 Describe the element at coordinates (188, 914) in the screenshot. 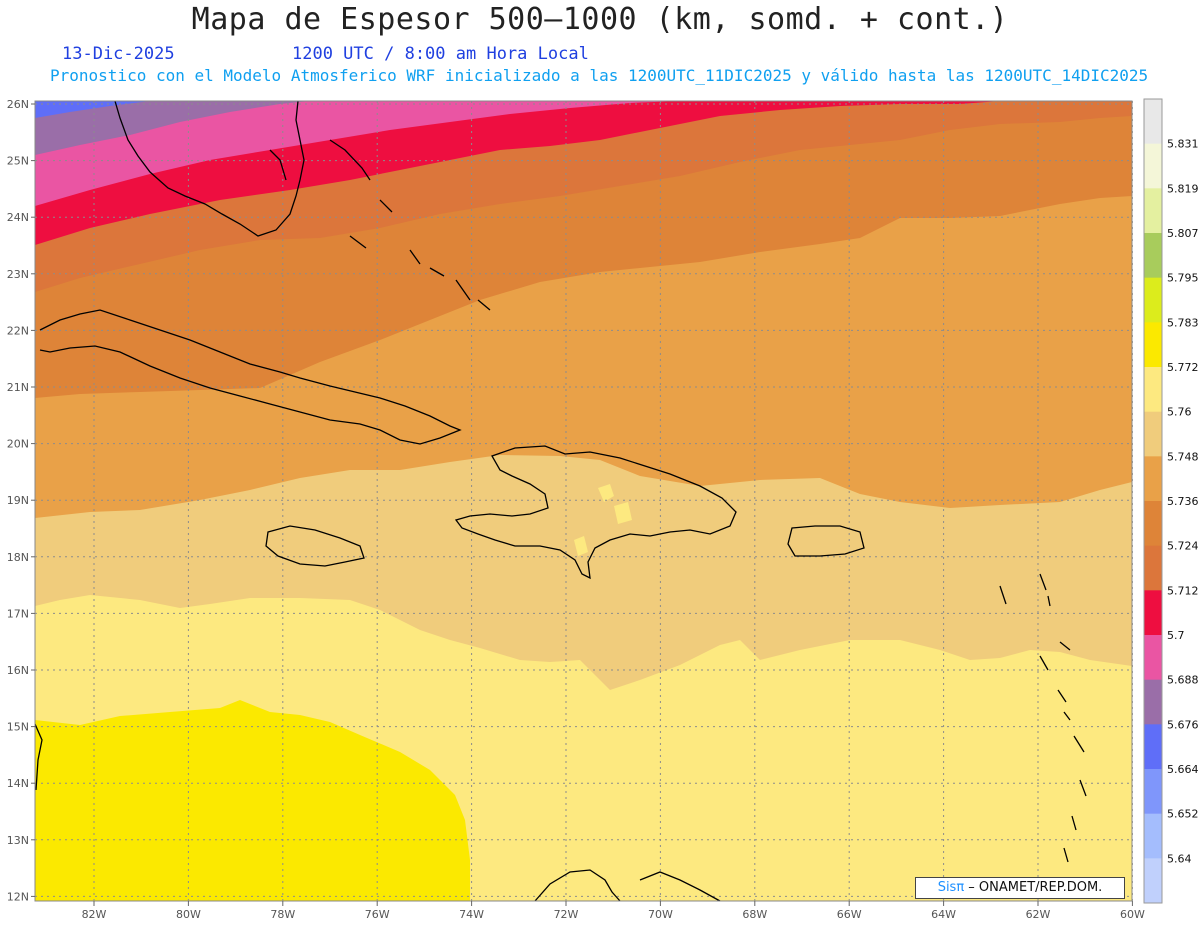

I see `lon-label: 80W` at that location.